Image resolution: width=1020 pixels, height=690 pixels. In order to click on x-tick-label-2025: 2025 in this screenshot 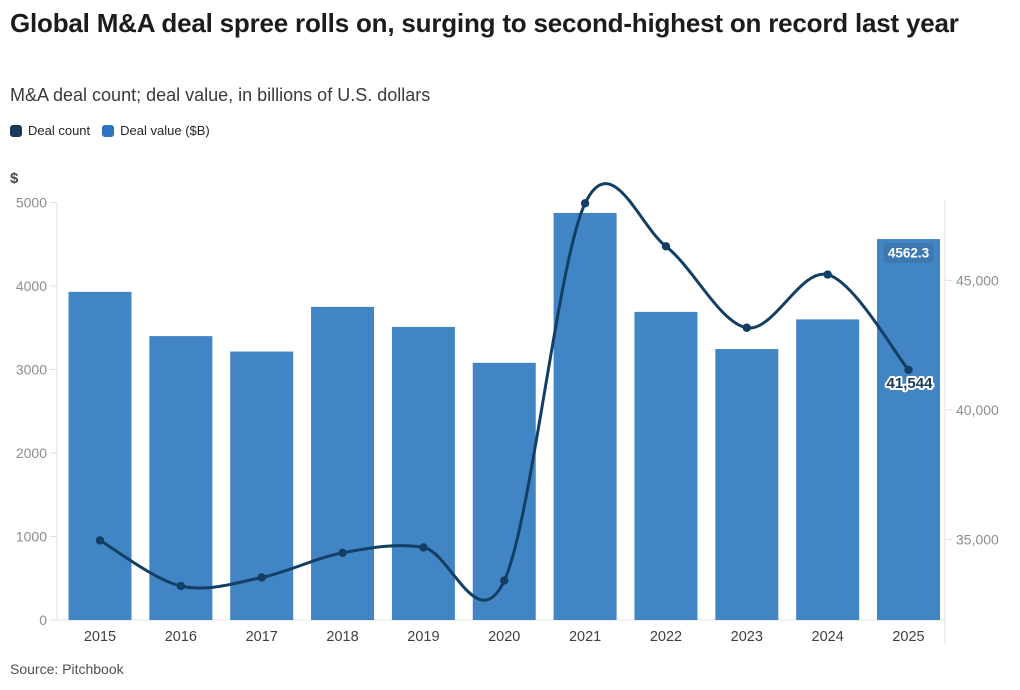, I will do `click(908, 637)`.